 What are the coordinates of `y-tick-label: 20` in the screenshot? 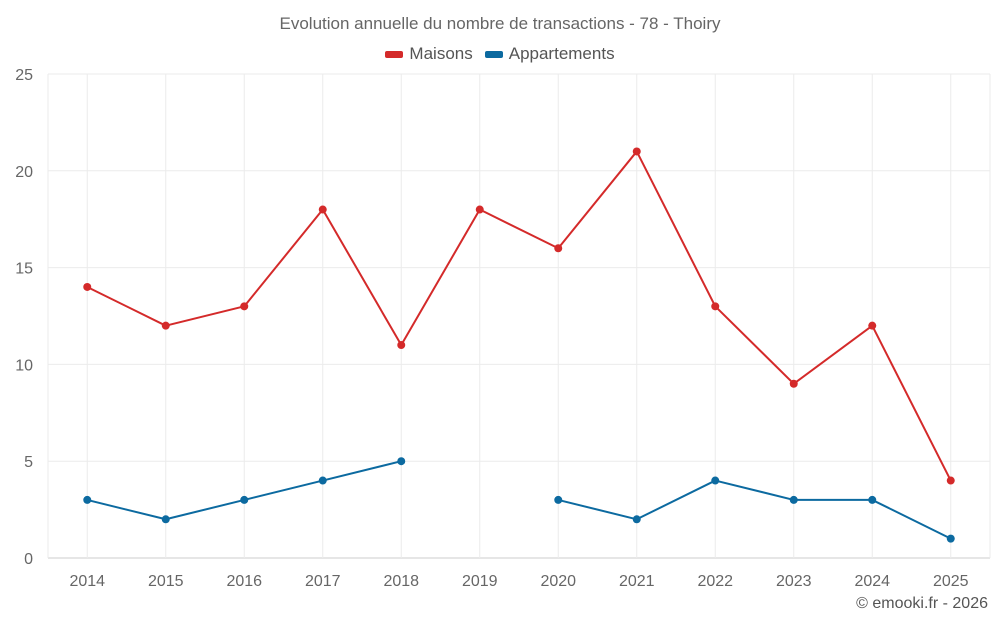 It's located at (24, 172).